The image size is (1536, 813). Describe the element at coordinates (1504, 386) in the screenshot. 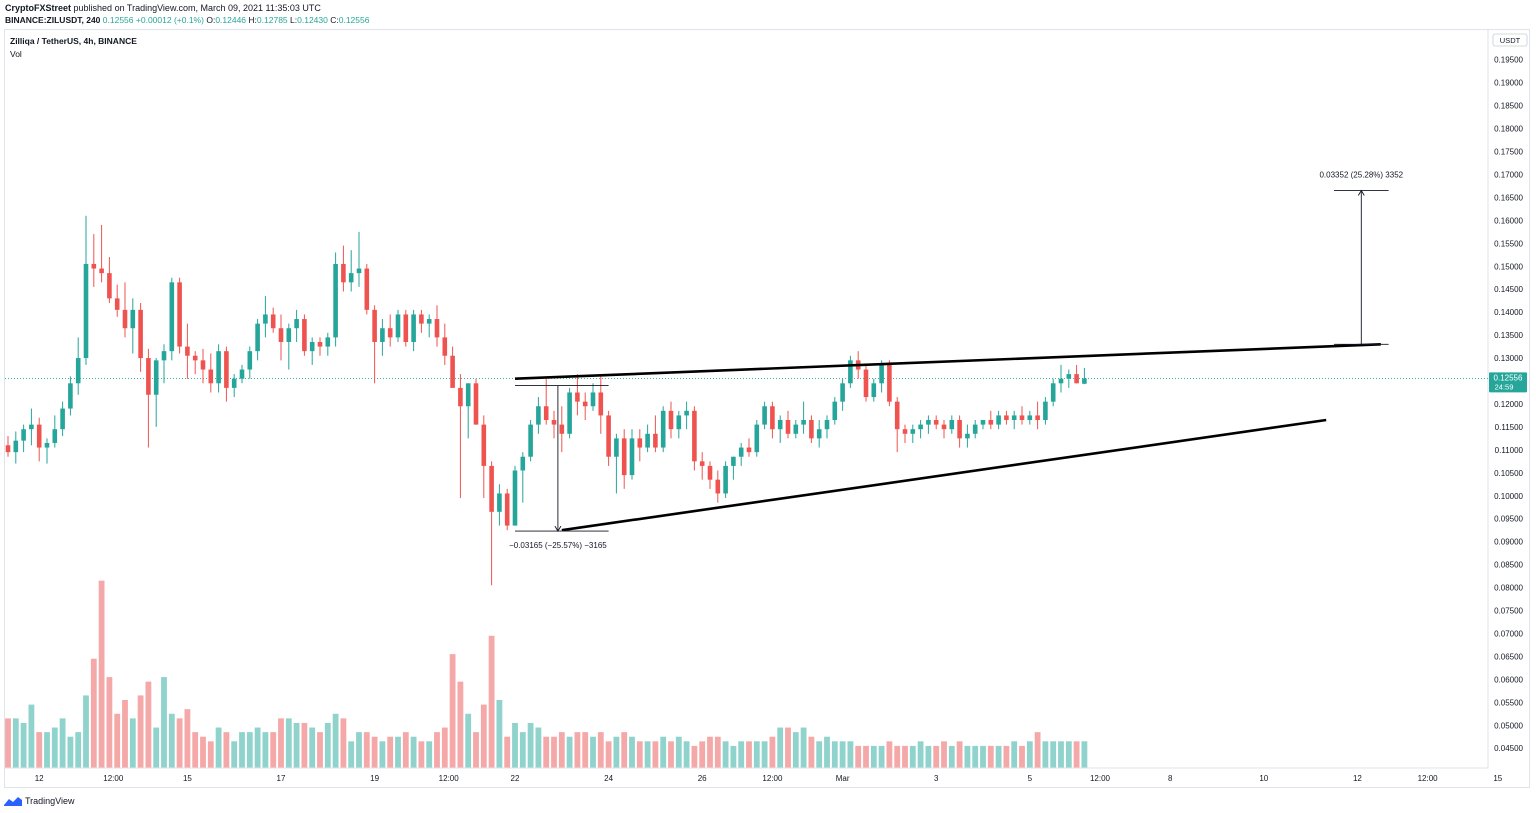

I see `current-price-countdown: 24:59` at that location.